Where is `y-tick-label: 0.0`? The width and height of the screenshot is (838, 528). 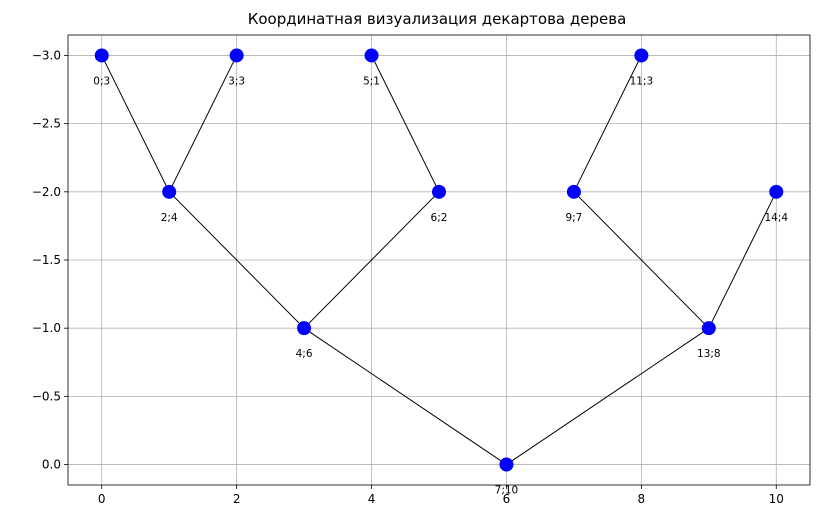 y-tick-label: 0.0 is located at coordinates (51, 465).